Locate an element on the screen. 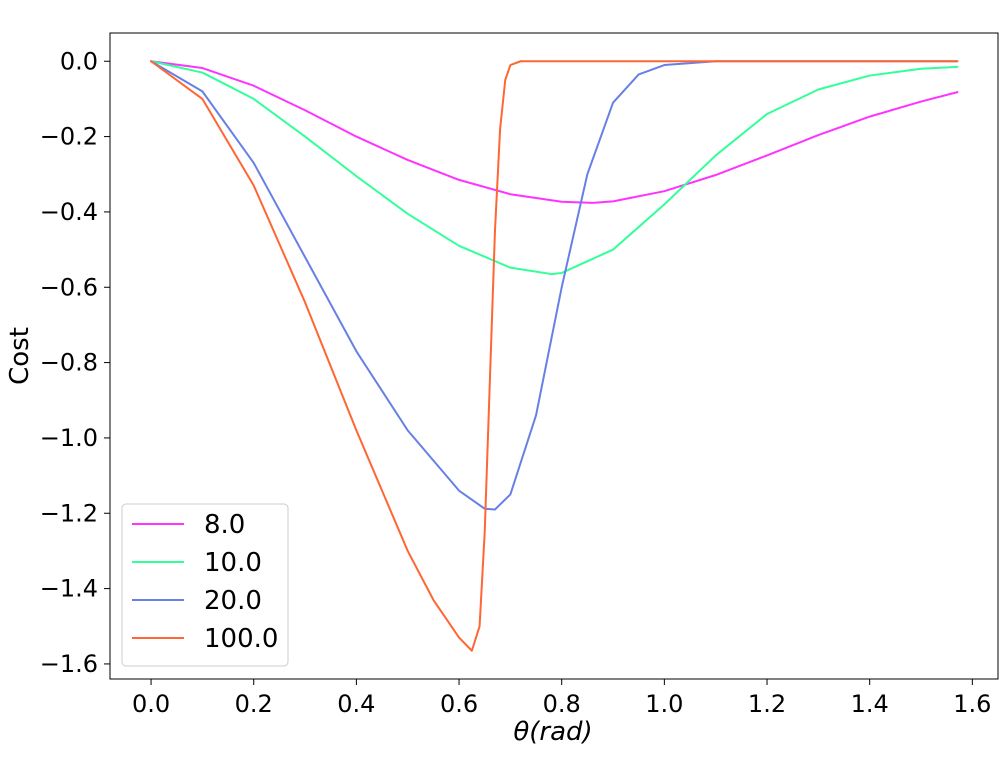 Image resolution: width=1003 pixels, height=757 pixels. y-tick-label: −1.6 is located at coordinates (69, 664).